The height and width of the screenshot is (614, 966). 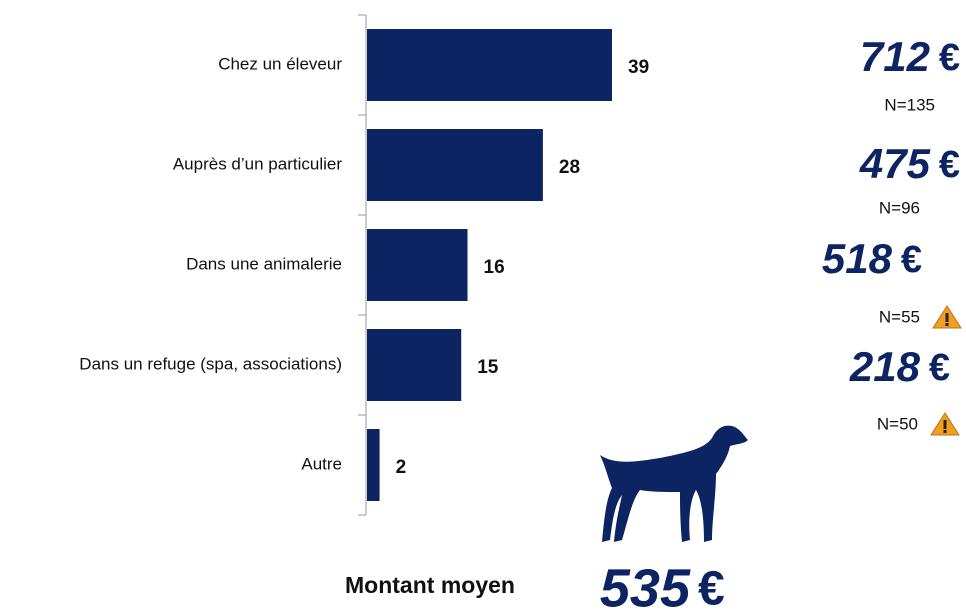 What do you see at coordinates (909, 104) in the screenshot?
I see `sample-size: N=135` at bounding box center [909, 104].